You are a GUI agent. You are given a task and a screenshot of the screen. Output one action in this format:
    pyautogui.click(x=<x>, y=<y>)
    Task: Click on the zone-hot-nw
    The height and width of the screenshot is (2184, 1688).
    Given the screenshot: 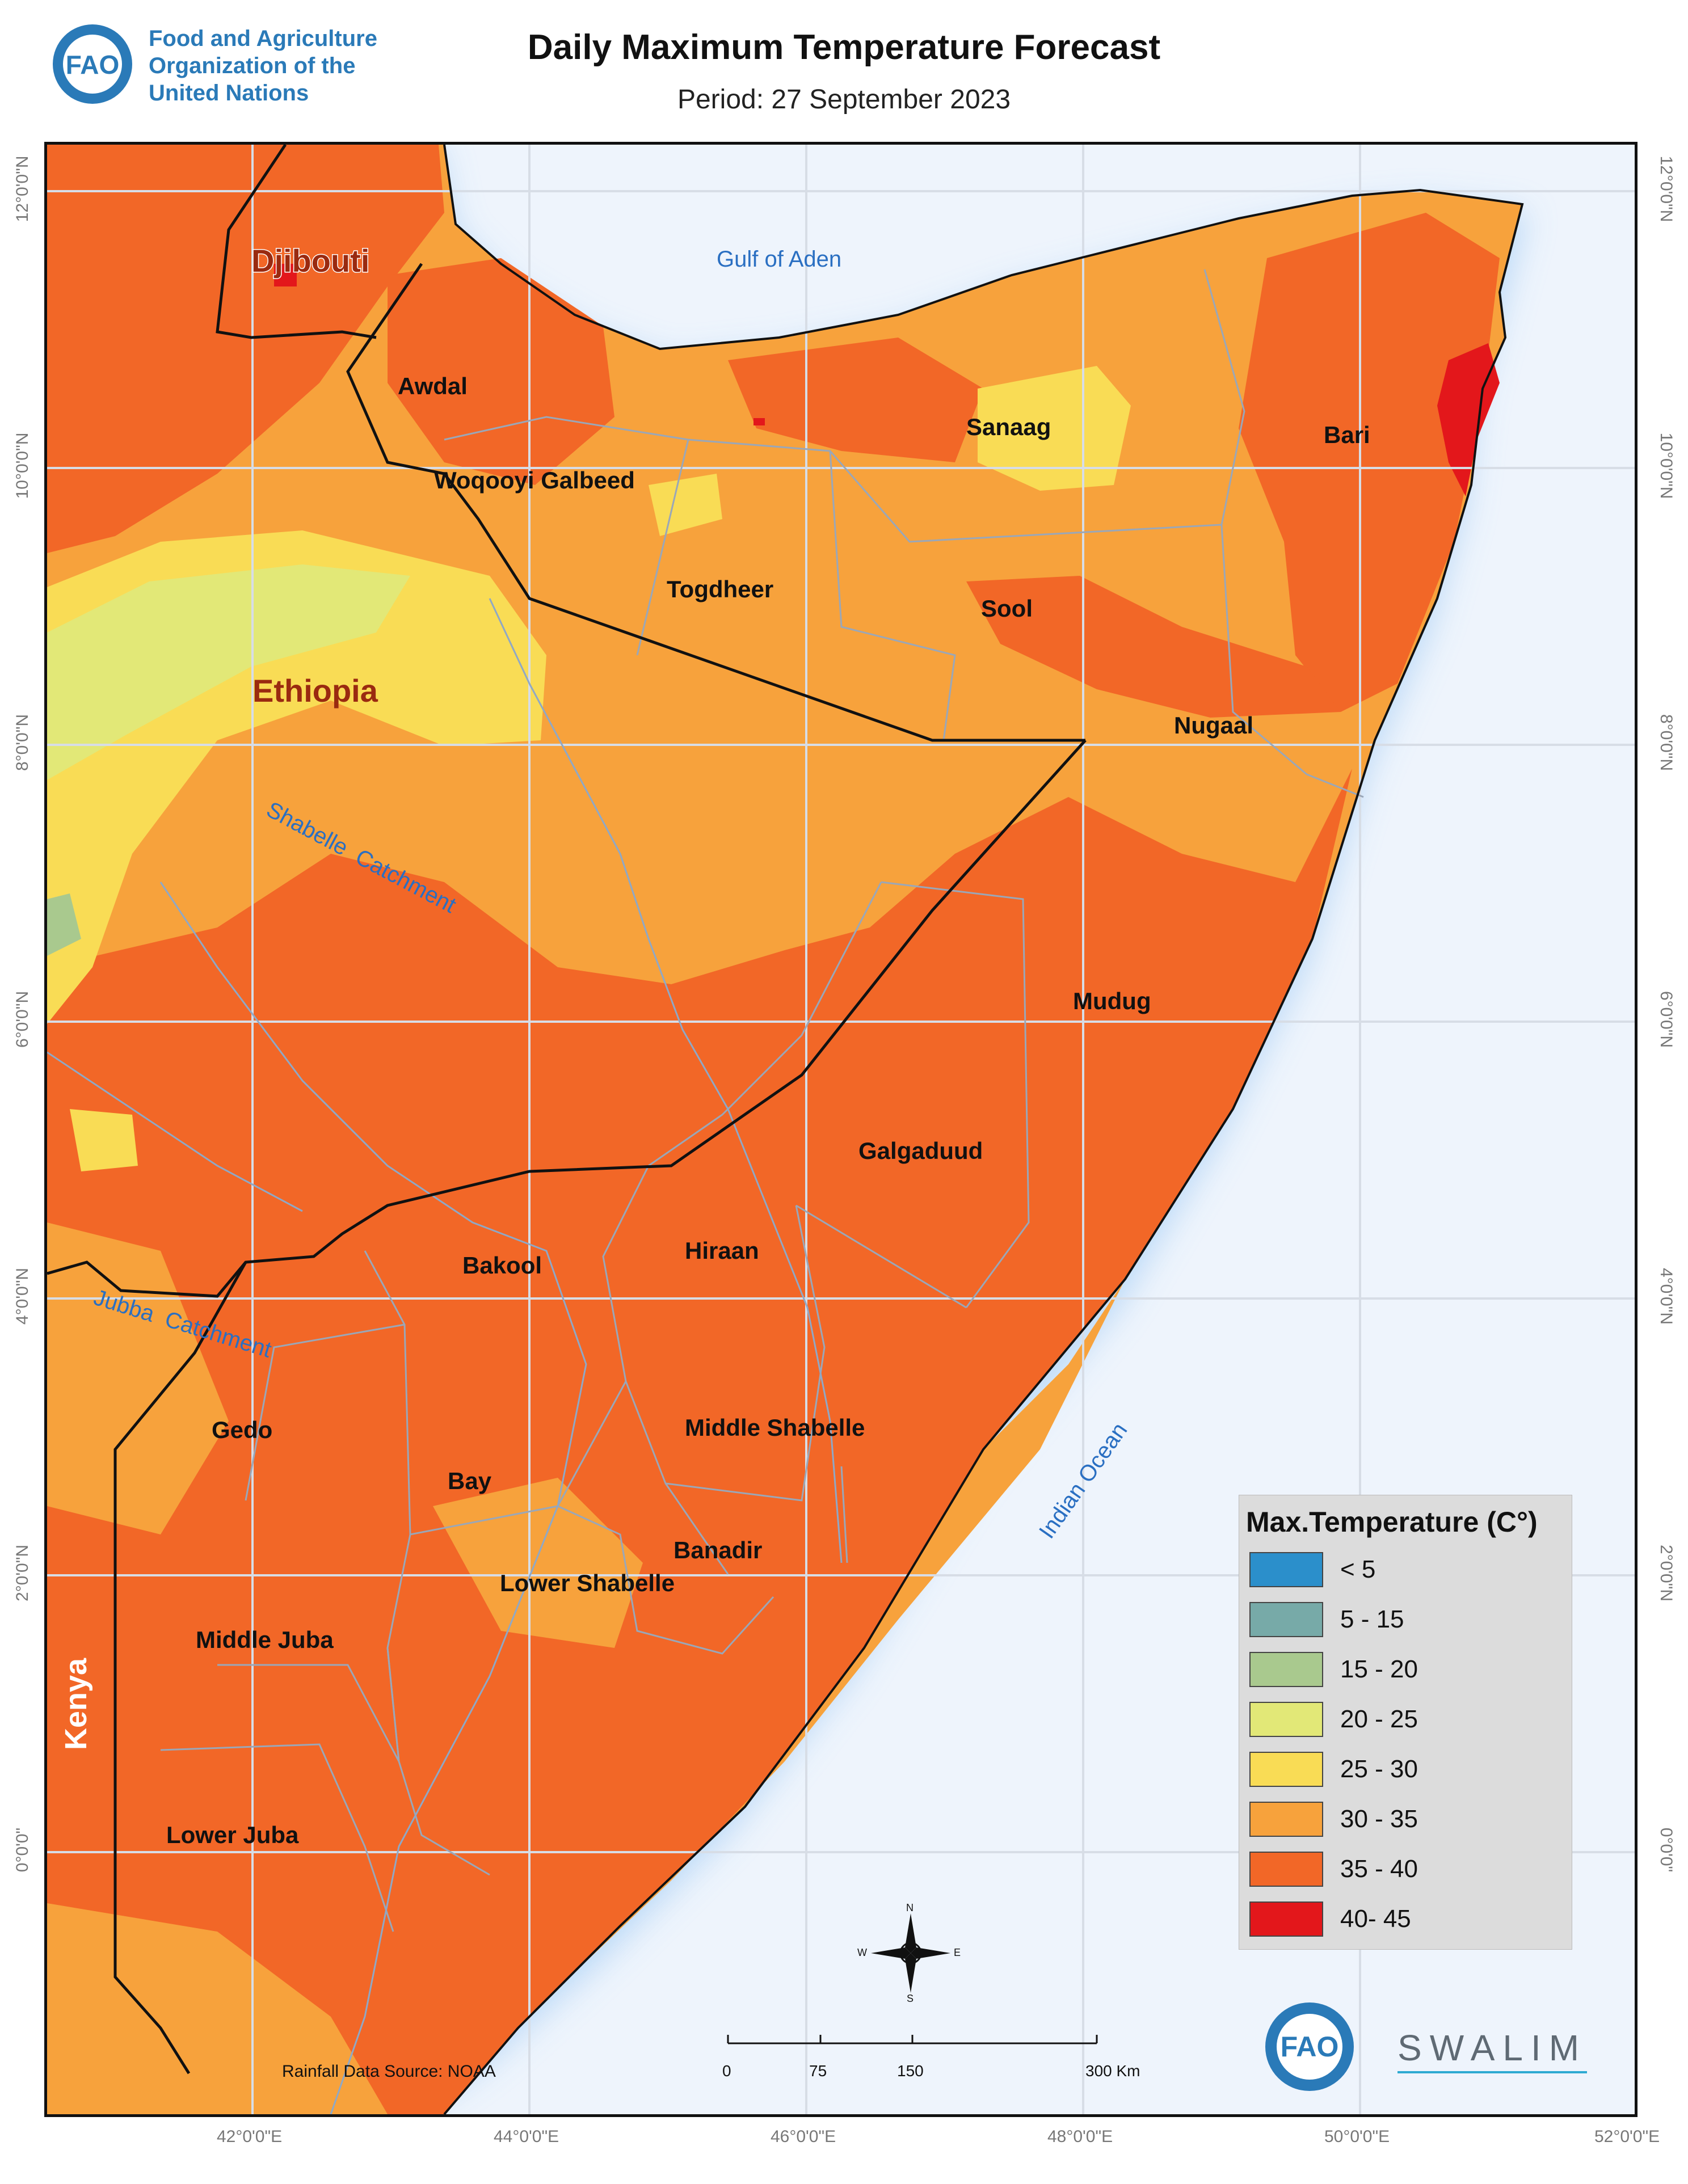 What is the action you would take?
    pyautogui.click(x=245, y=349)
    